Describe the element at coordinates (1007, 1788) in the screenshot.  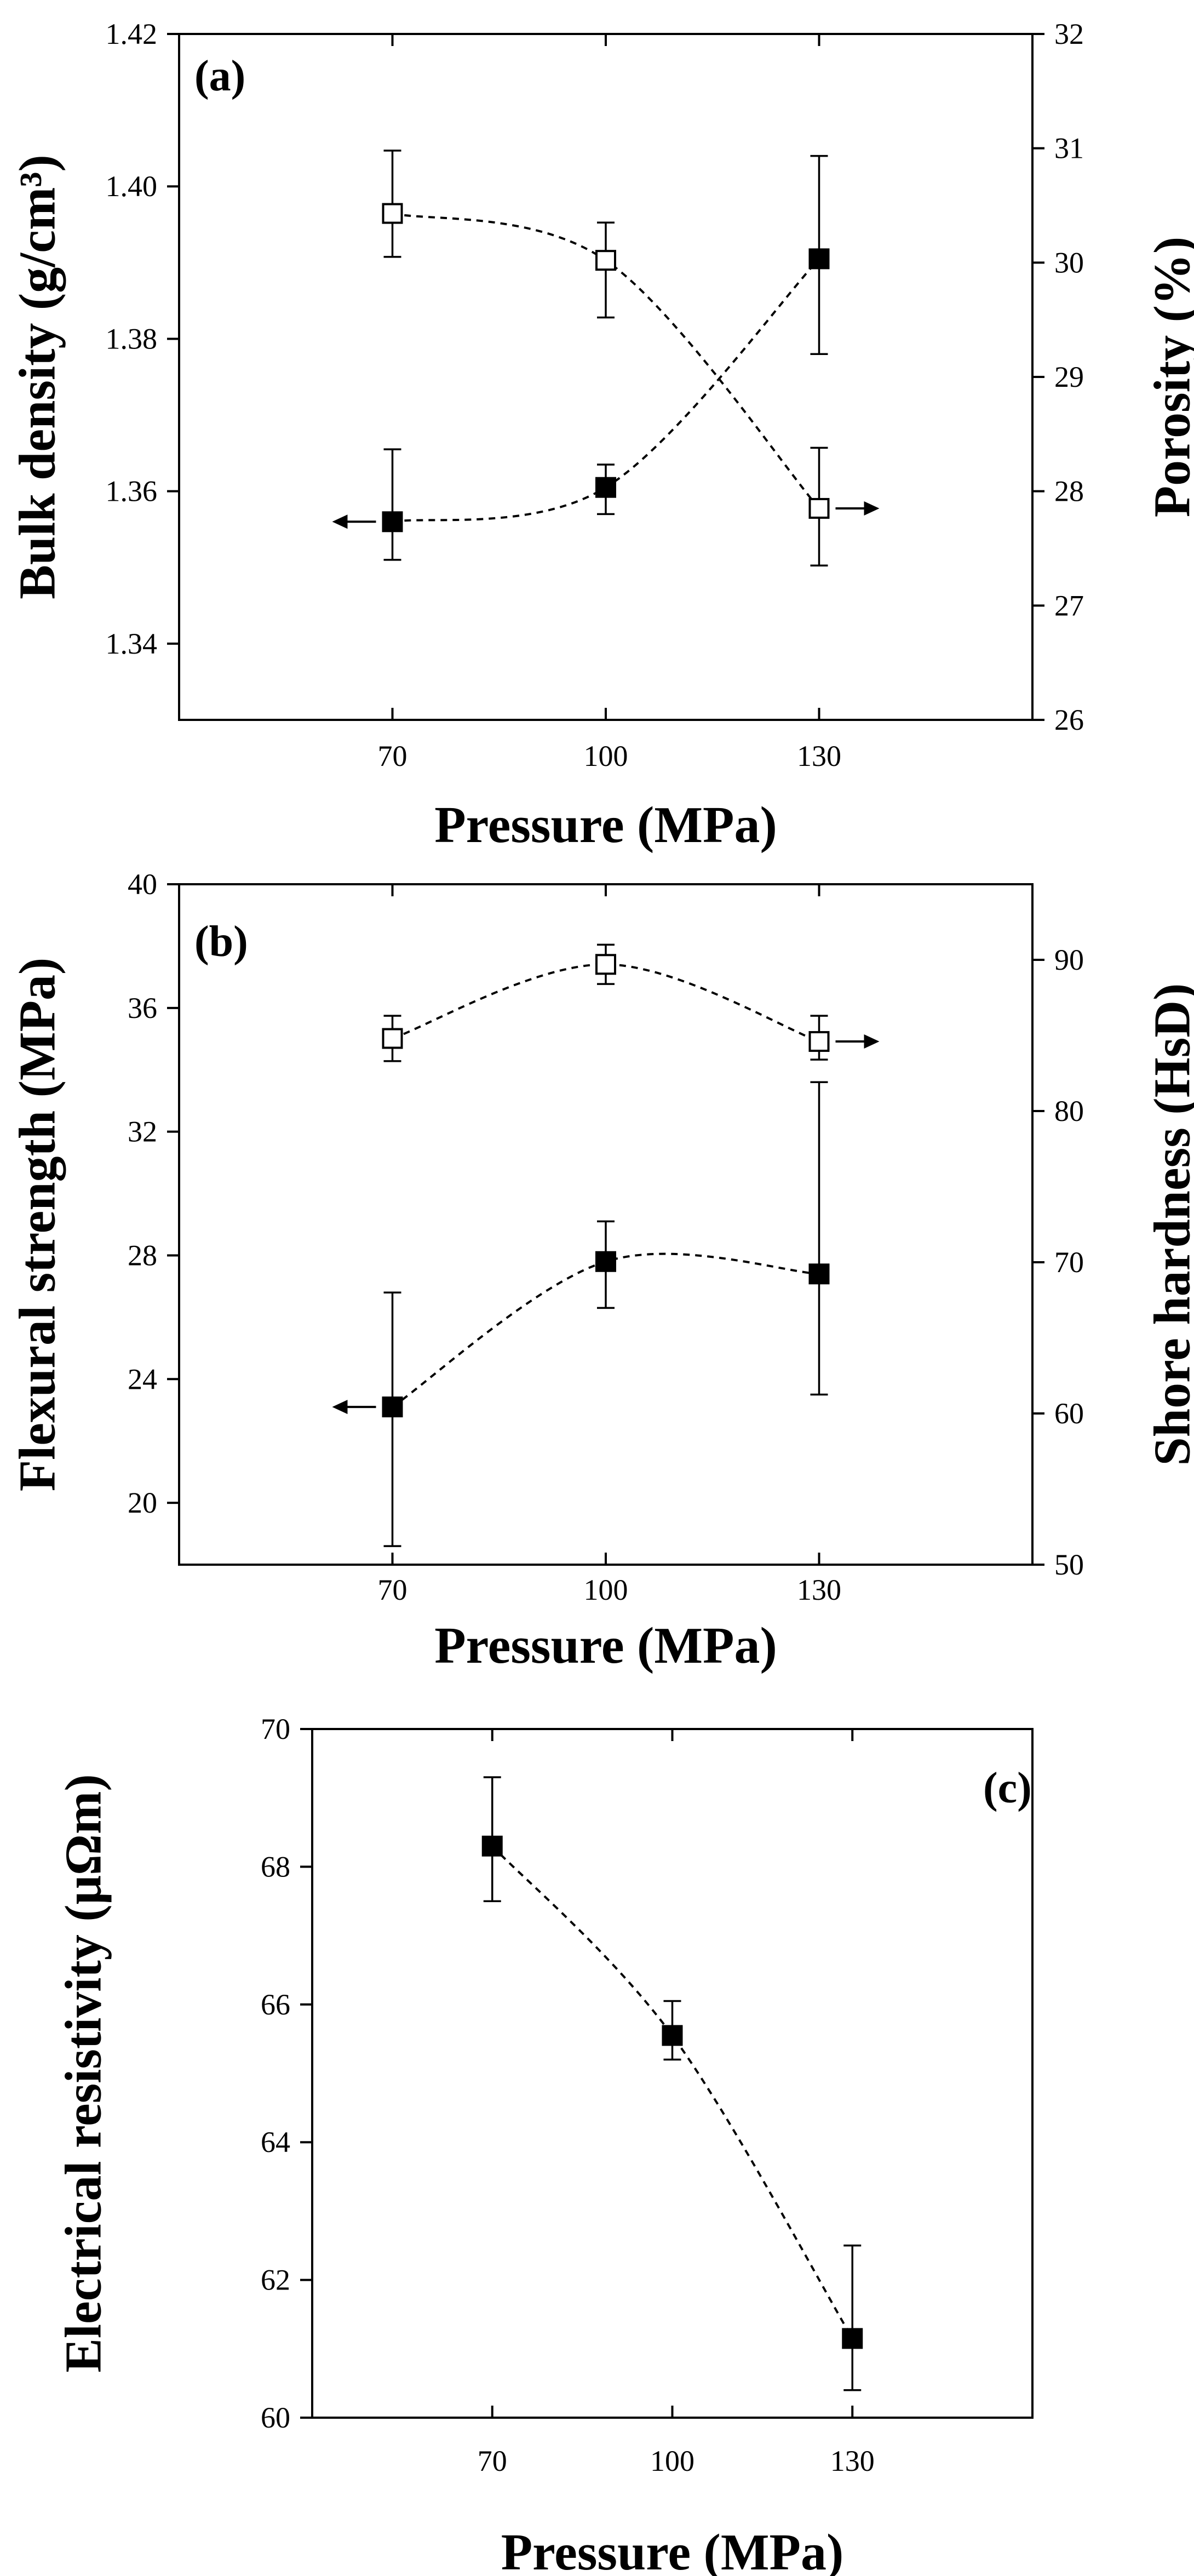
I see `panel-label: (c)` at that location.